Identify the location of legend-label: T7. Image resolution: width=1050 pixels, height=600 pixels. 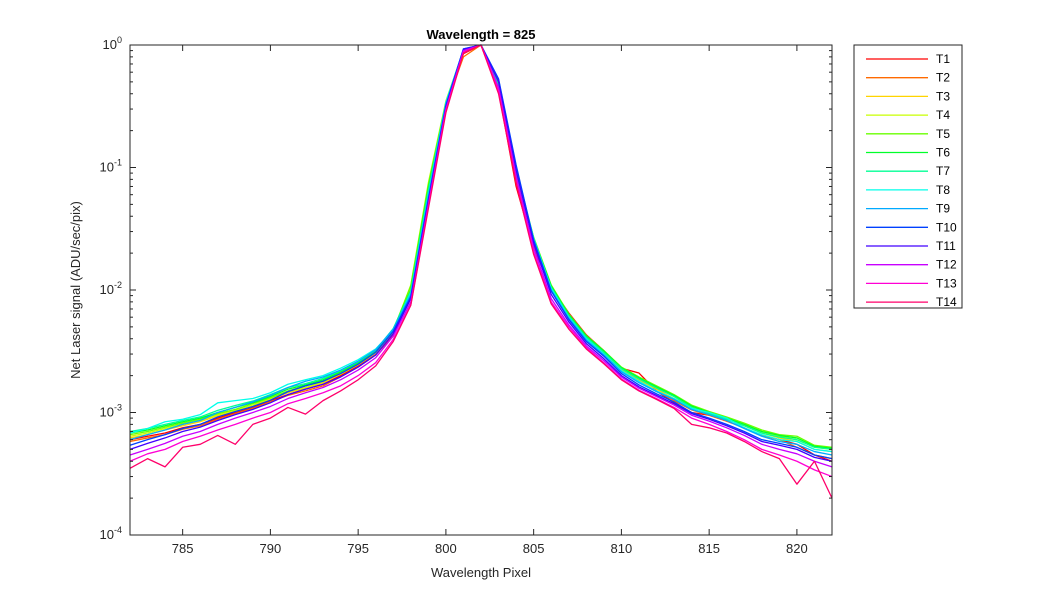
(943, 171).